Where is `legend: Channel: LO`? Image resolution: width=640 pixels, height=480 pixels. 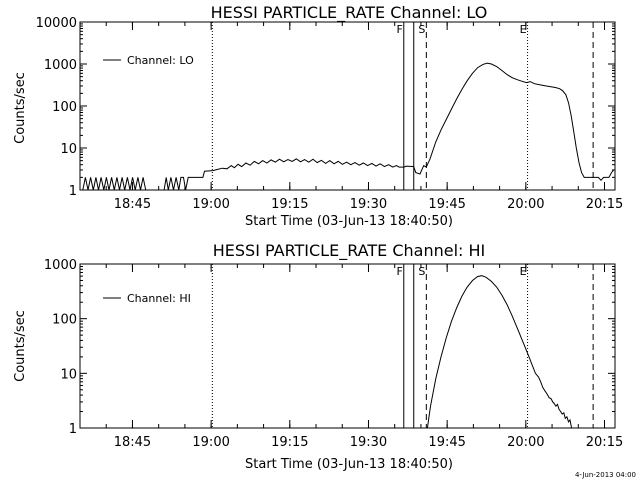
legend: Channel: LO is located at coordinates (148, 60).